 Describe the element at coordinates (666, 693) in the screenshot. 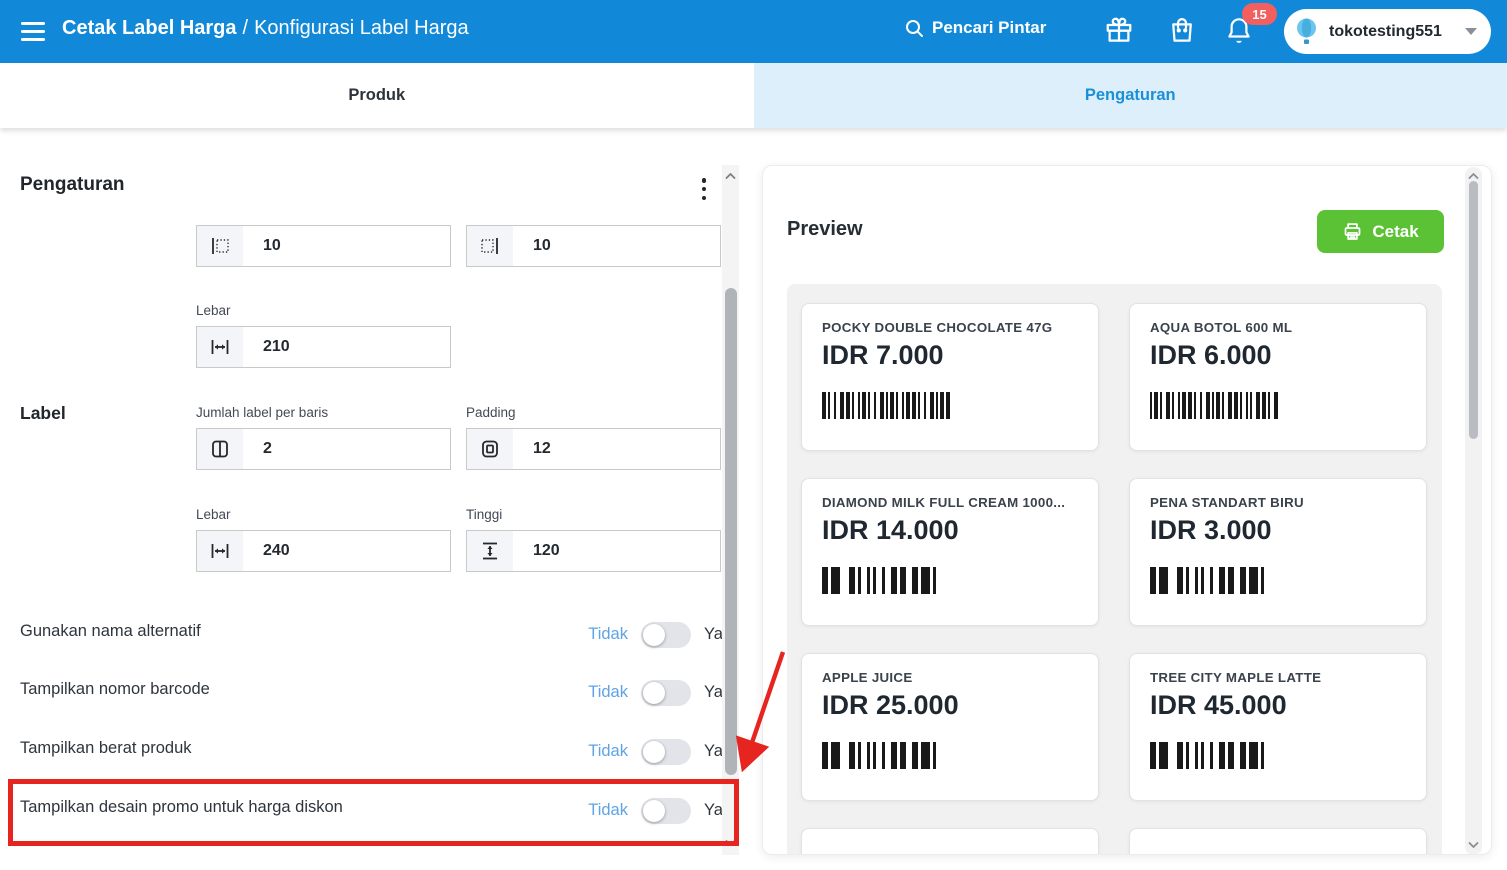

I see `toggle-barcode-number` at that location.